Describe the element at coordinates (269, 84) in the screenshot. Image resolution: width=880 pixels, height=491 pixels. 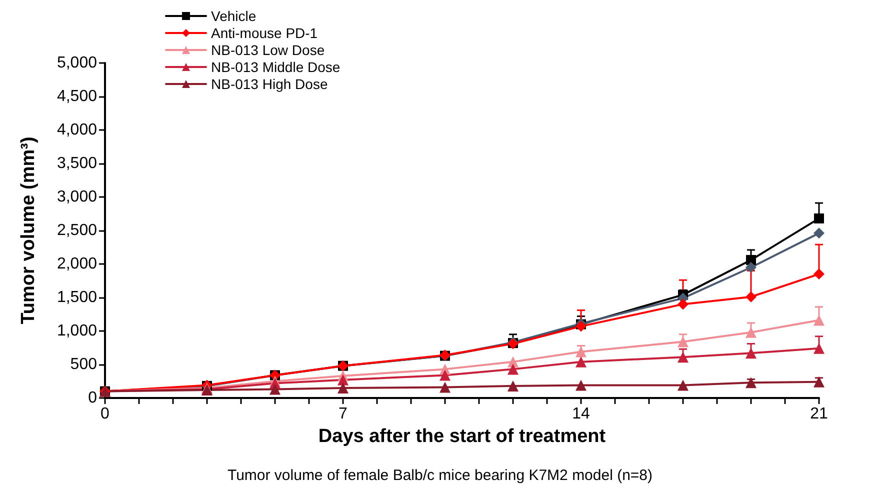
I see `legend-label: NB-013 High Dose` at that location.